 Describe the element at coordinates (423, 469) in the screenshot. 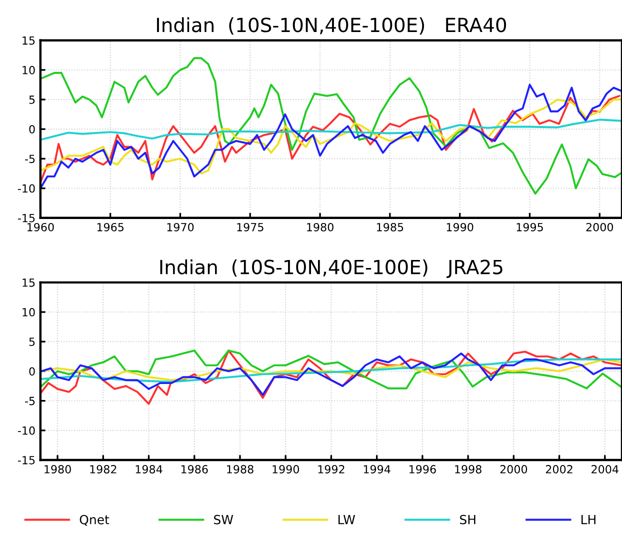

I see `x-tick-label: 1996` at that location.